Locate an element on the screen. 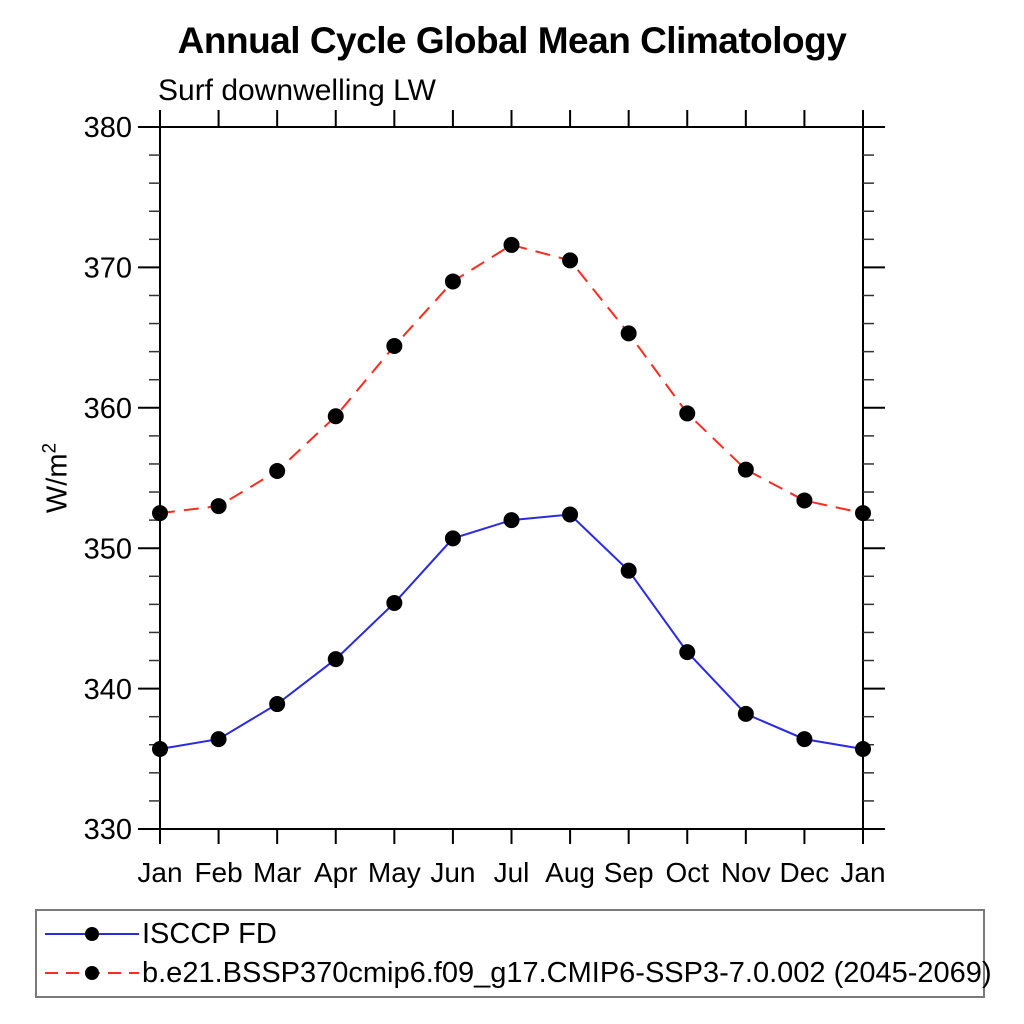 This screenshot has width=1024, height=1024. legend-item-isccp: ISCCP FD is located at coordinates (159, 934).